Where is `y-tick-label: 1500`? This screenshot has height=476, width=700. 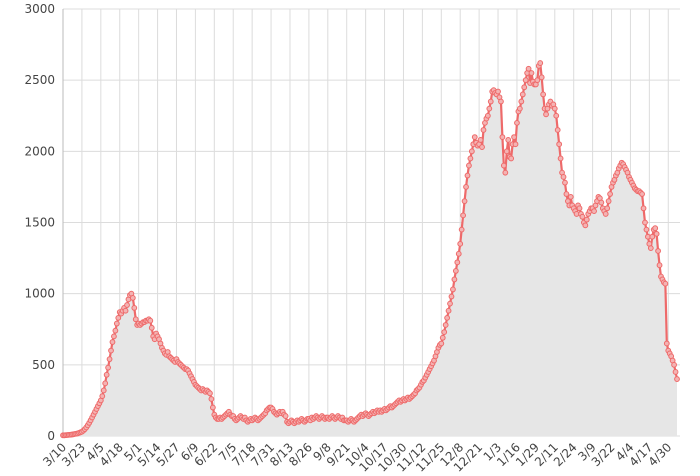
y-tick-label: 1500 is located at coordinates (39, 223).